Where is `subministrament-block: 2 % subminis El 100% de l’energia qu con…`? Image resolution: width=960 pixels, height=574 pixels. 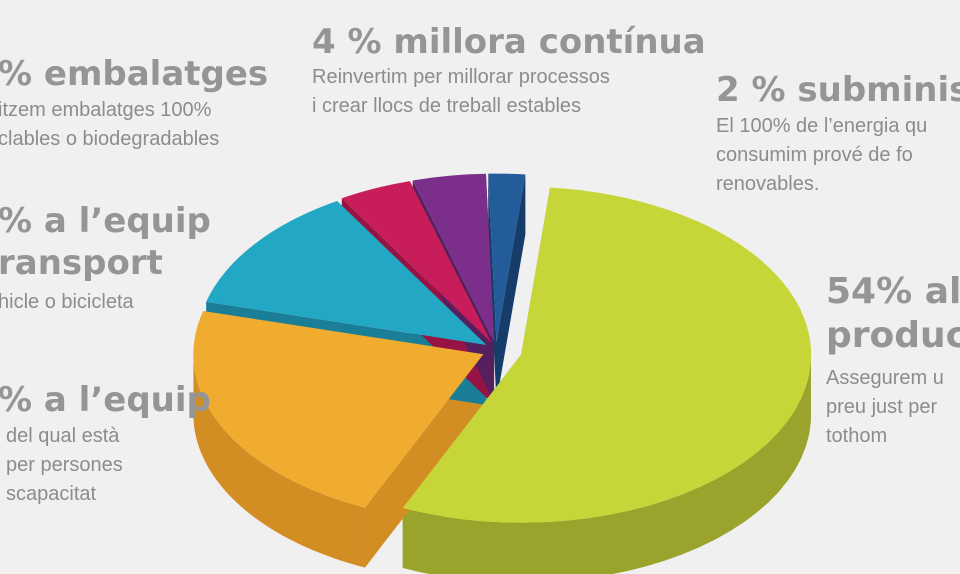
subministrament-block: 2 % subminis El 100% de l’energia qu con… is located at coordinates (838, 134).